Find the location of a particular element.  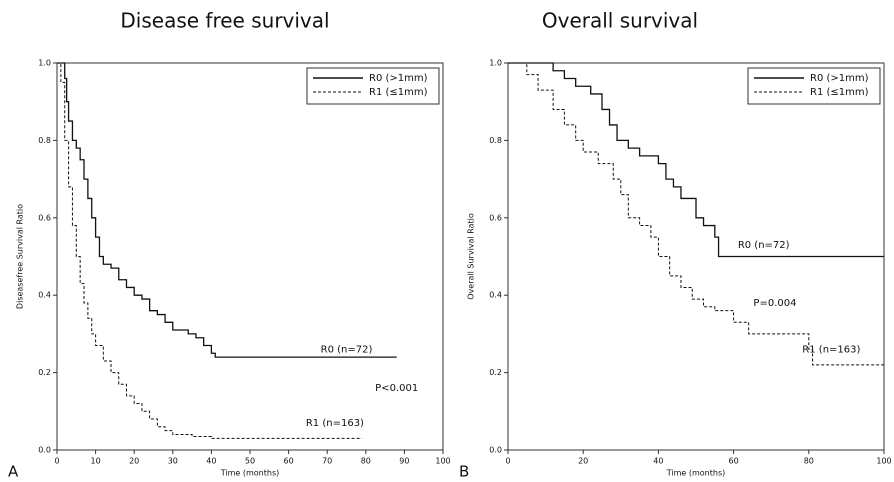

chart-title: Disease free survival is located at coordinates (224, 21).